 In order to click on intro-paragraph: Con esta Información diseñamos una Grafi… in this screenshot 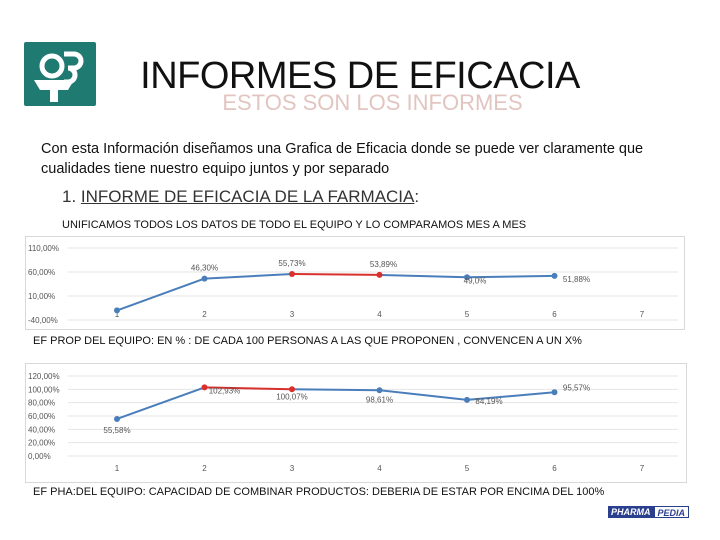, I will do `click(342, 159)`.